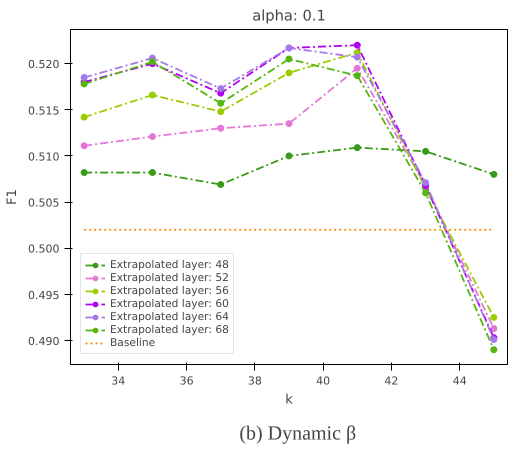 This screenshot has height=455, width=520. What do you see at coordinates (44, 157) in the screenshot?
I see `y-tick-label: 0.510` at bounding box center [44, 157].